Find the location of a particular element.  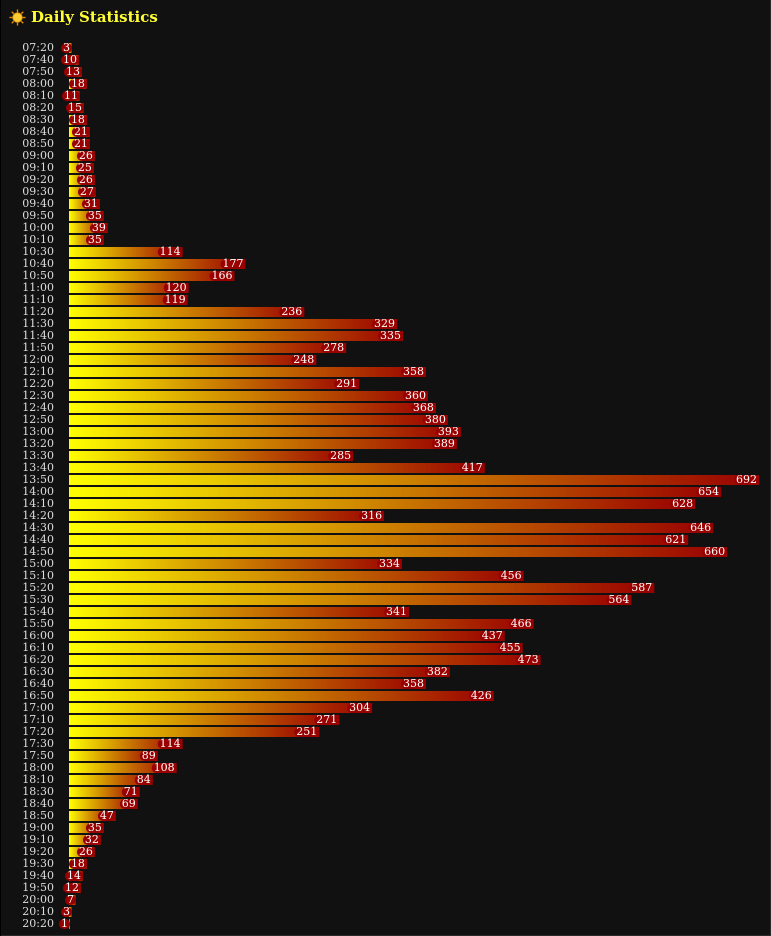

value-label: 389 is located at coordinates (444, 443).